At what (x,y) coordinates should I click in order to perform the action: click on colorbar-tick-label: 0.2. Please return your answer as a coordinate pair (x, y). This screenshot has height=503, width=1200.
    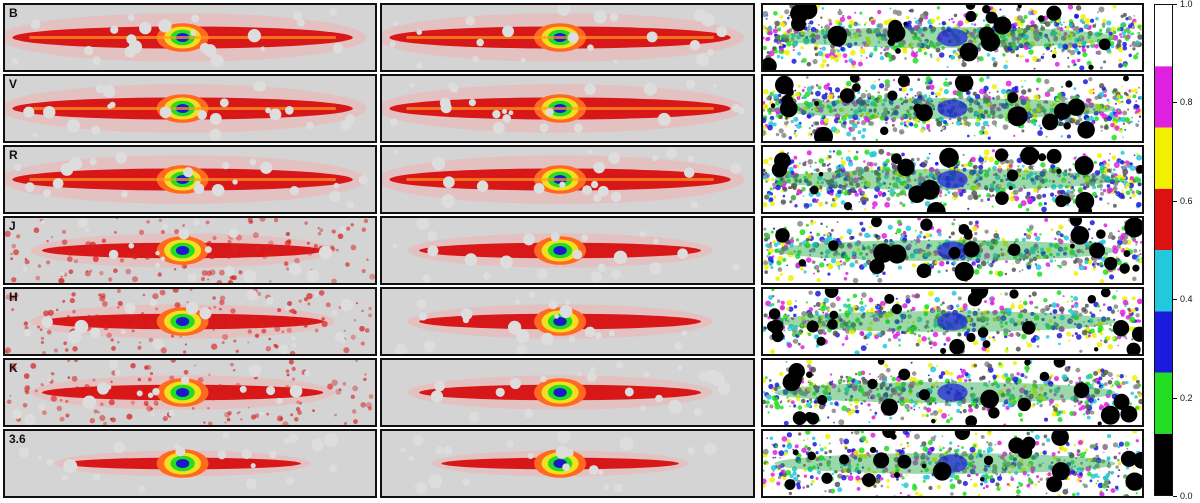
    Looking at the image, I should click on (1186, 397).